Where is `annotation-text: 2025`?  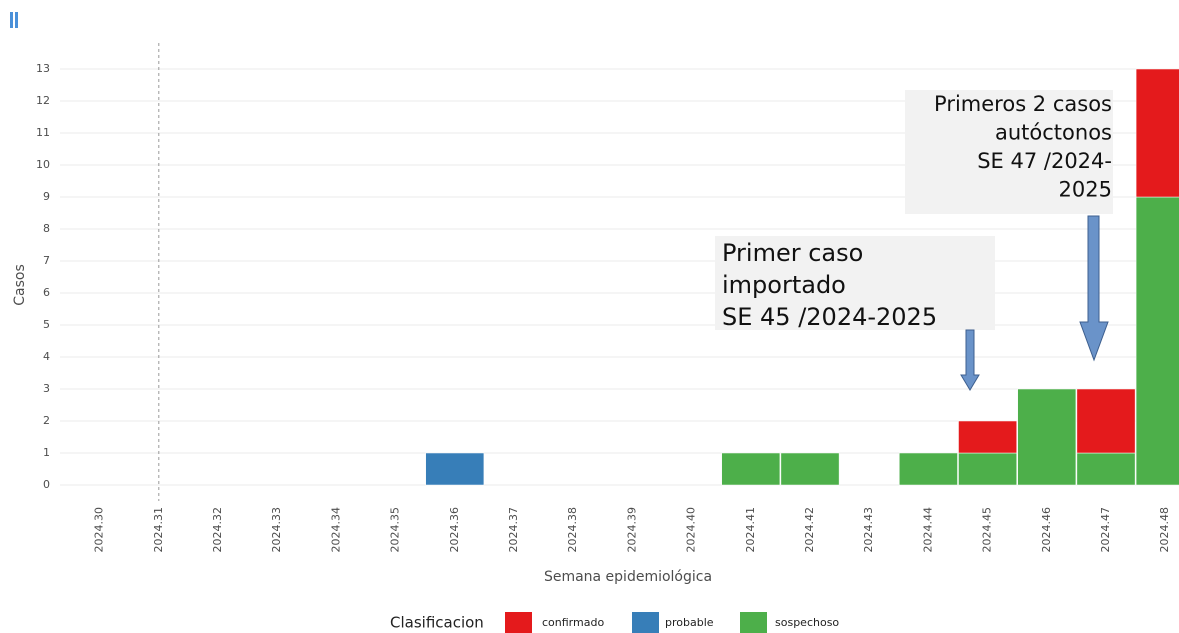
annotation-text: 2025 is located at coordinates (1085, 190).